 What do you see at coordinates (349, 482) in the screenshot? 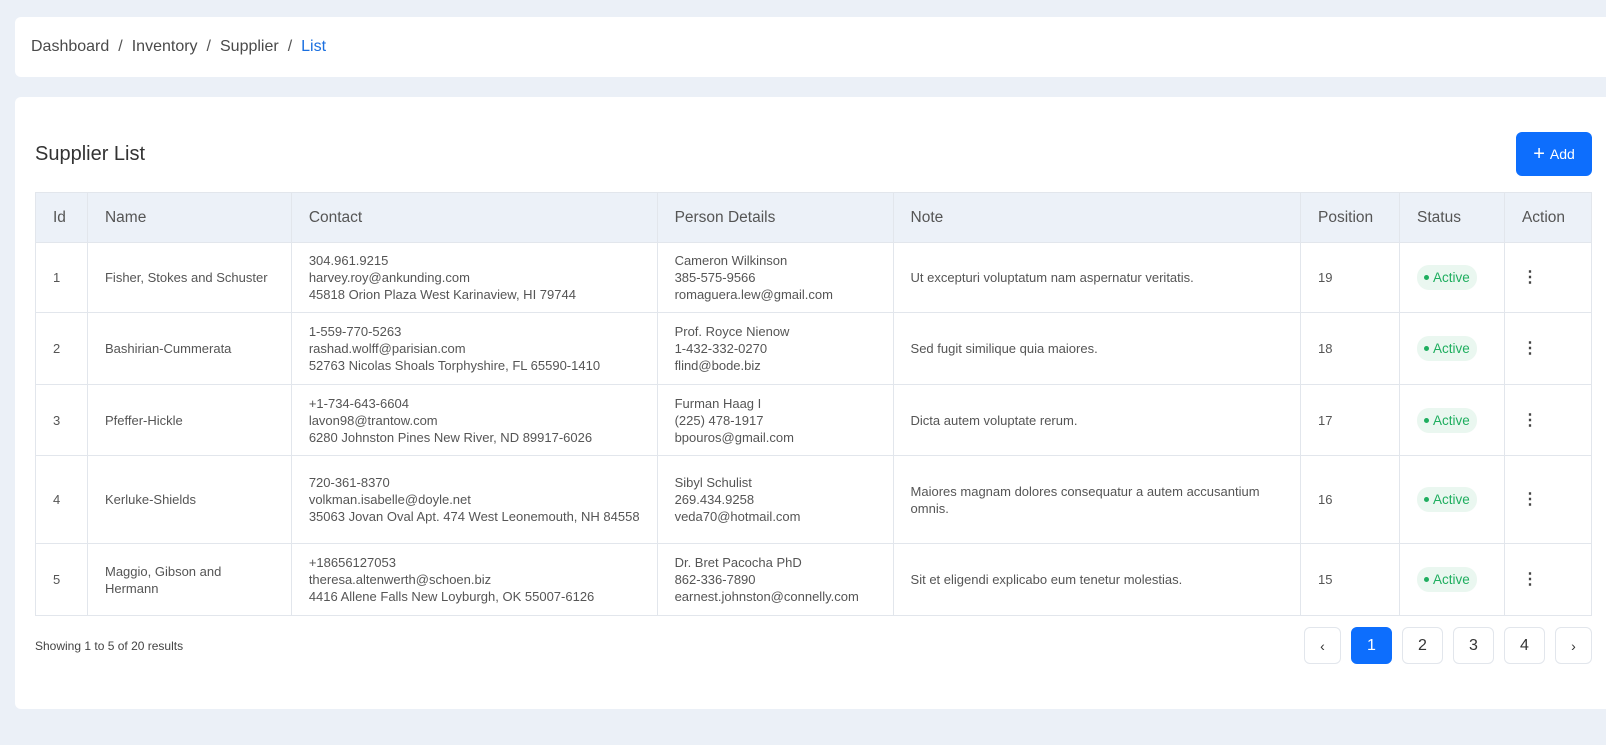
I see `contact-line: 720-361-8370` at bounding box center [349, 482].